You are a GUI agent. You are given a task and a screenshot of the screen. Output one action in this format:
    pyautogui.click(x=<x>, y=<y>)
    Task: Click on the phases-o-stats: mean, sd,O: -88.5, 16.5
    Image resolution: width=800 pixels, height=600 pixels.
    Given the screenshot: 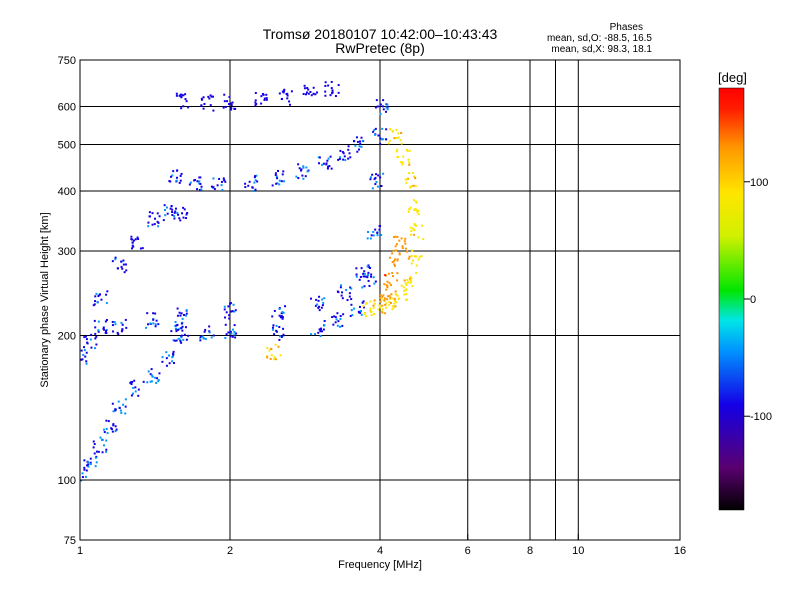 What is the action you would take?
    pyautogui.click(x=599, y=38)
    